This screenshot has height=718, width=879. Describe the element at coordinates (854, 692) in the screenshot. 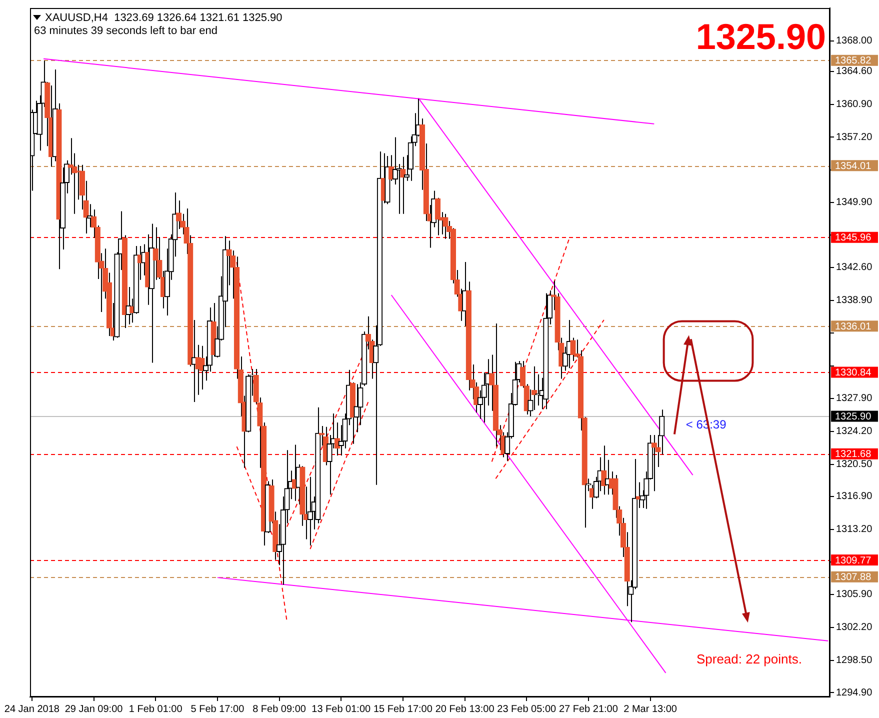

I see `y-tick-label: 1294.90` at that location.